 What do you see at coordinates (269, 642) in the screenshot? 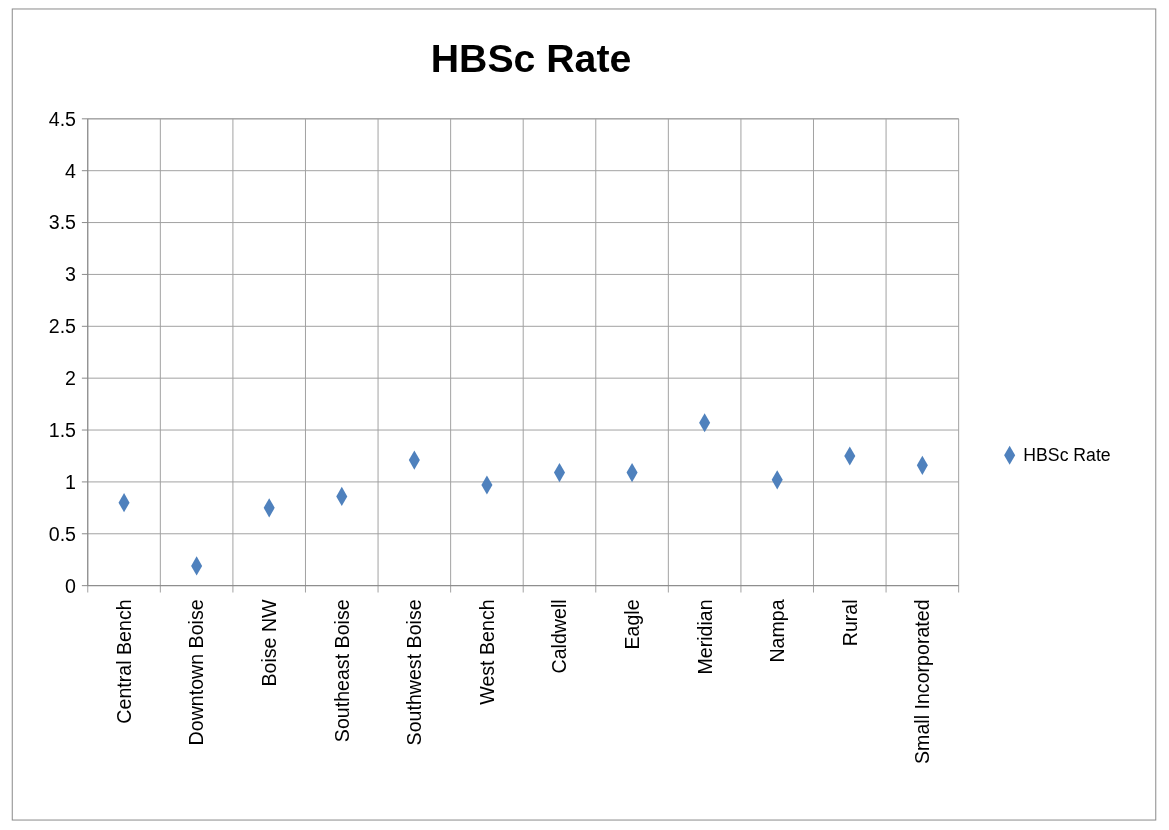
I see `x-tick-label: Boise NW` at bounding box center [269, 642].